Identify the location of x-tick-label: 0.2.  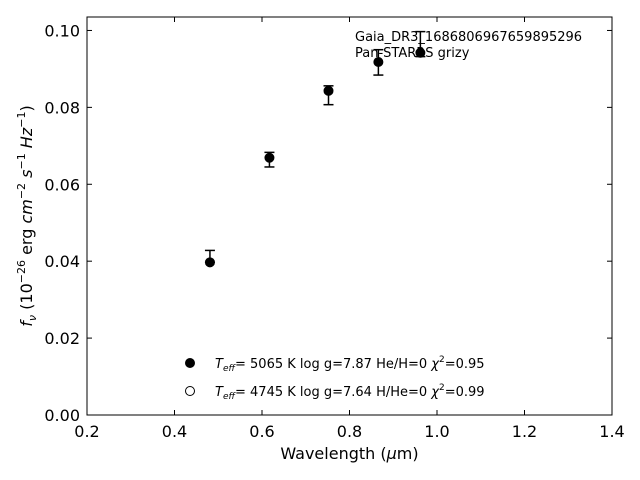
(86, 431).